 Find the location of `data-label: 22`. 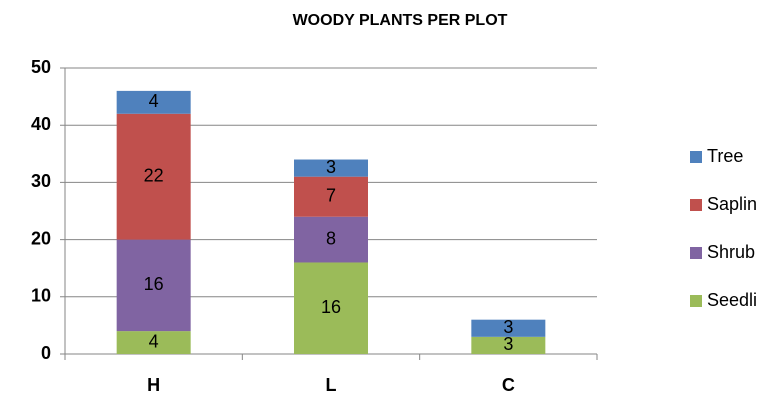

data-label: 22 is located at coordinates (154, 175).